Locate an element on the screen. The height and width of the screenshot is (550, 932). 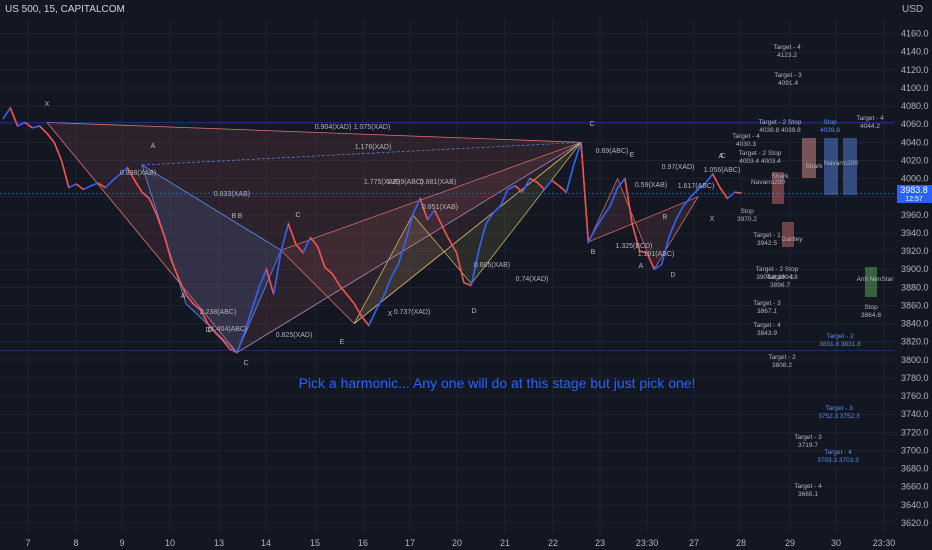
price-tick-label: 3860.0 is located at coordinates (915, 305).